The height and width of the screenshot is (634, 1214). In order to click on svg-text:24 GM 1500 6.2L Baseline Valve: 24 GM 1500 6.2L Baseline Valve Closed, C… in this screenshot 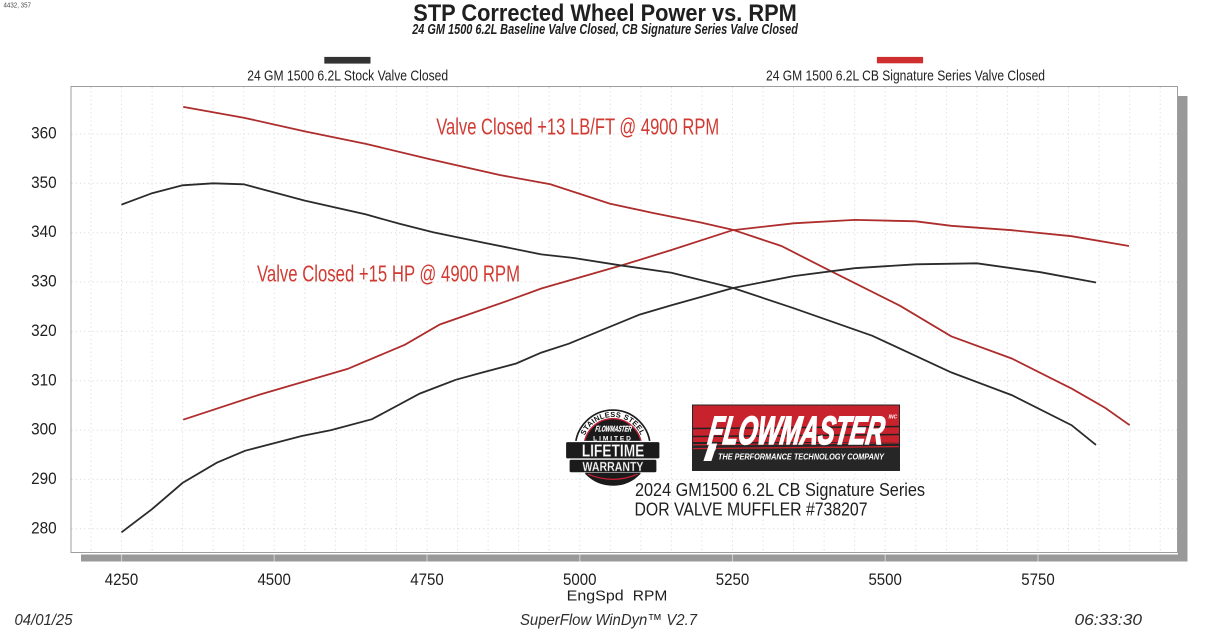, I will do `click(604, 30)`.